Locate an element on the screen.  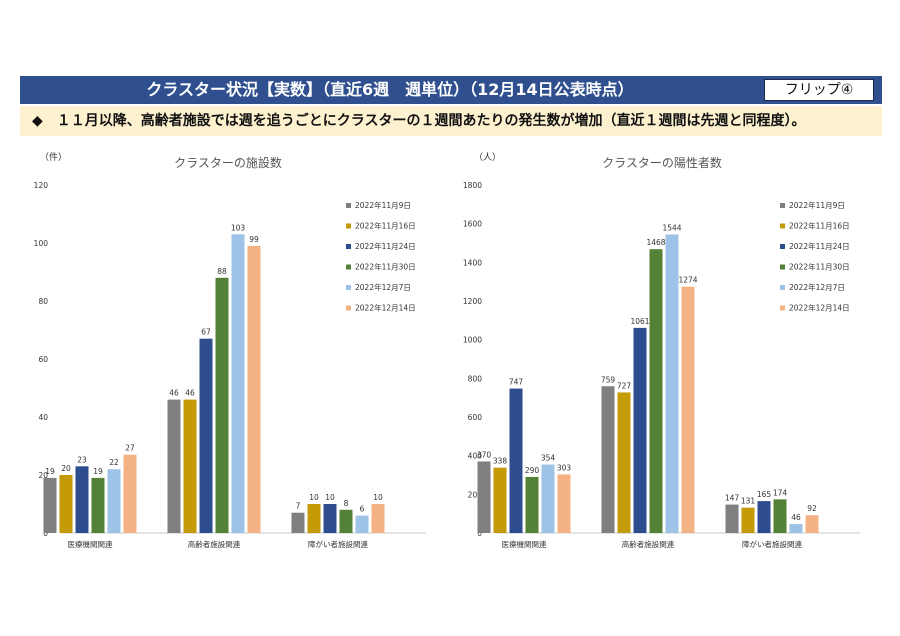
data-label: 174 is located at coordinates (780, 492).